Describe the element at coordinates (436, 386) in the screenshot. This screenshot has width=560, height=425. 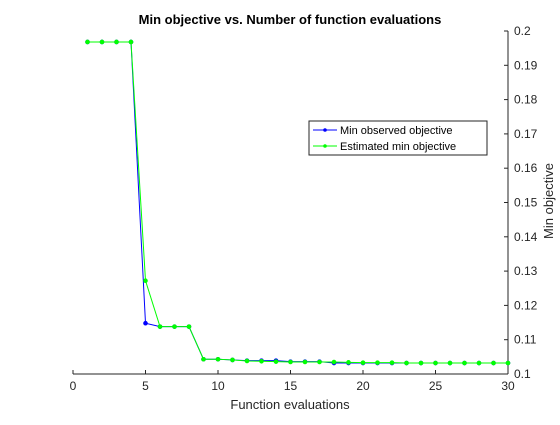
I see `x-tick-label: 25` at that location.